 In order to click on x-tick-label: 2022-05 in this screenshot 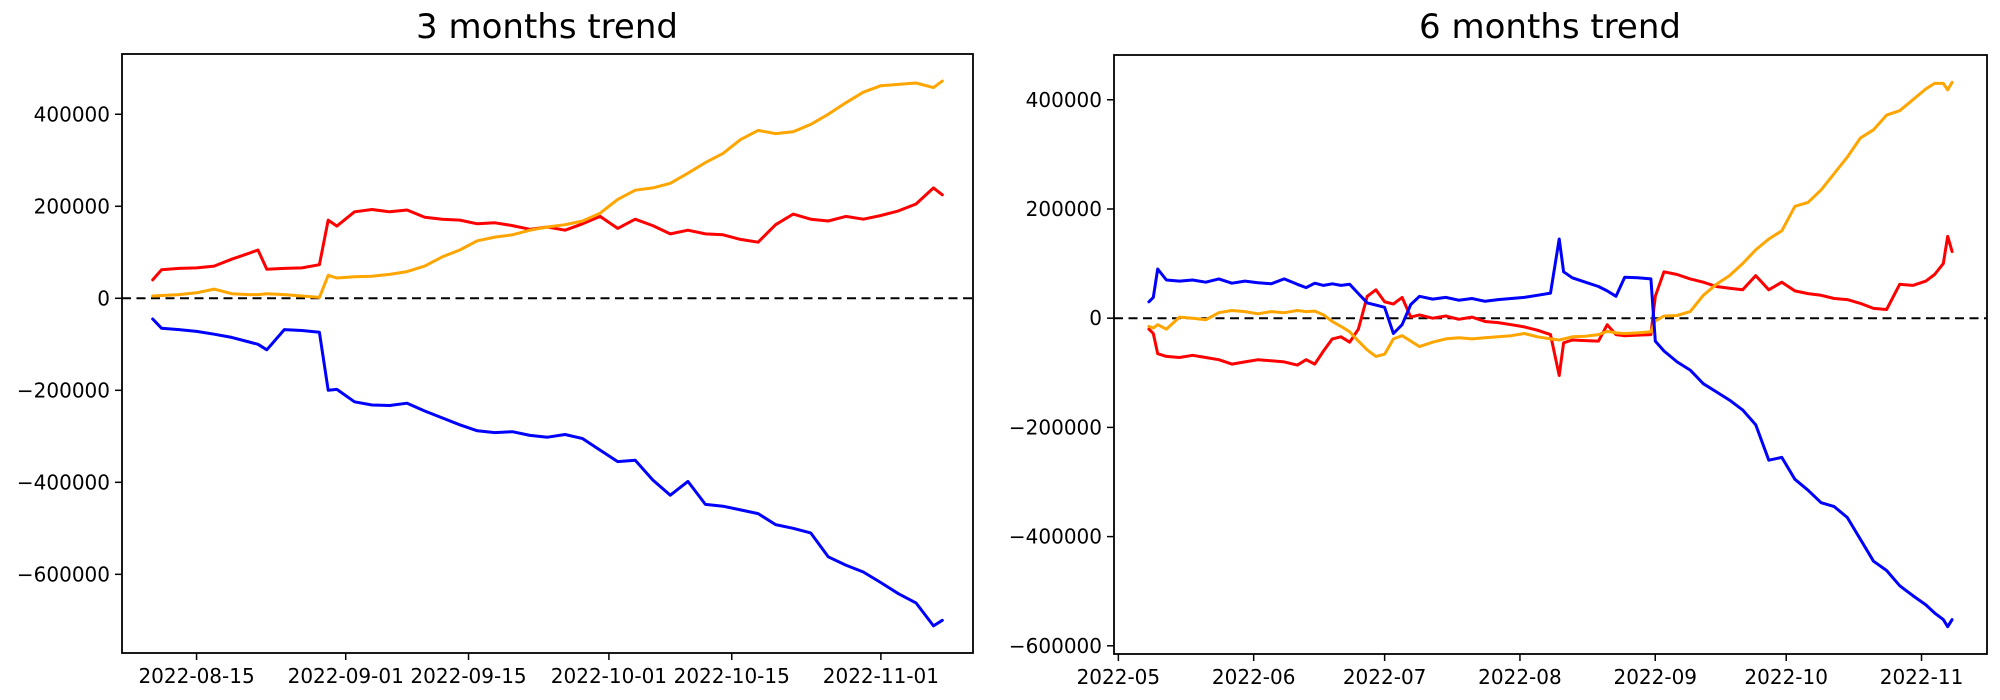, I will do `click(1119, 677)`.